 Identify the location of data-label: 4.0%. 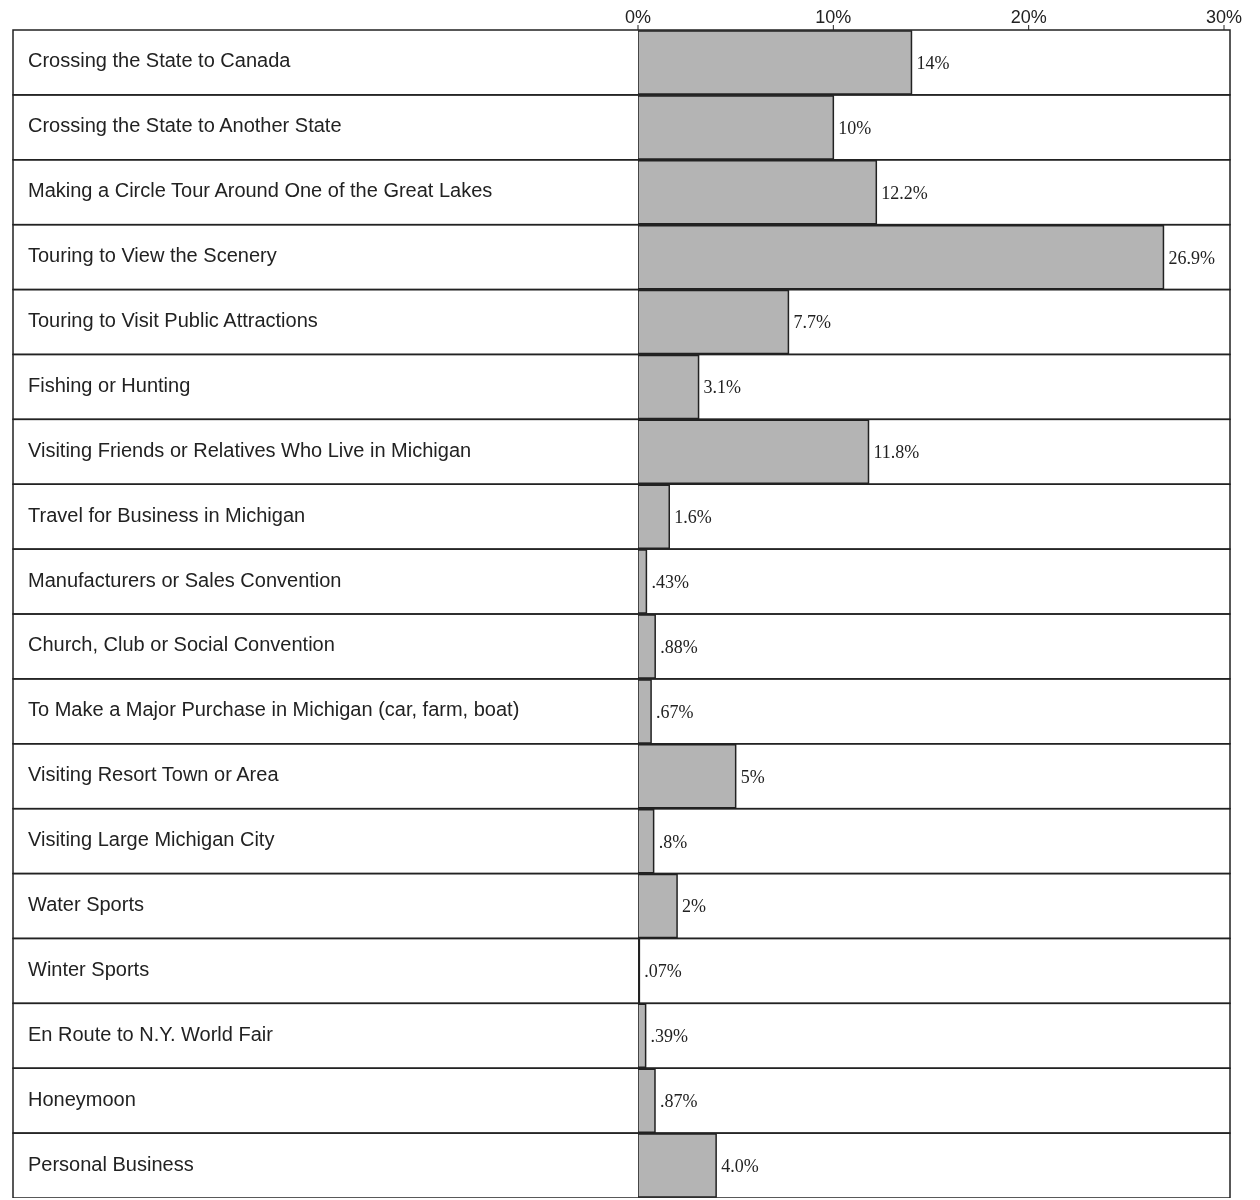
(740, 1166).